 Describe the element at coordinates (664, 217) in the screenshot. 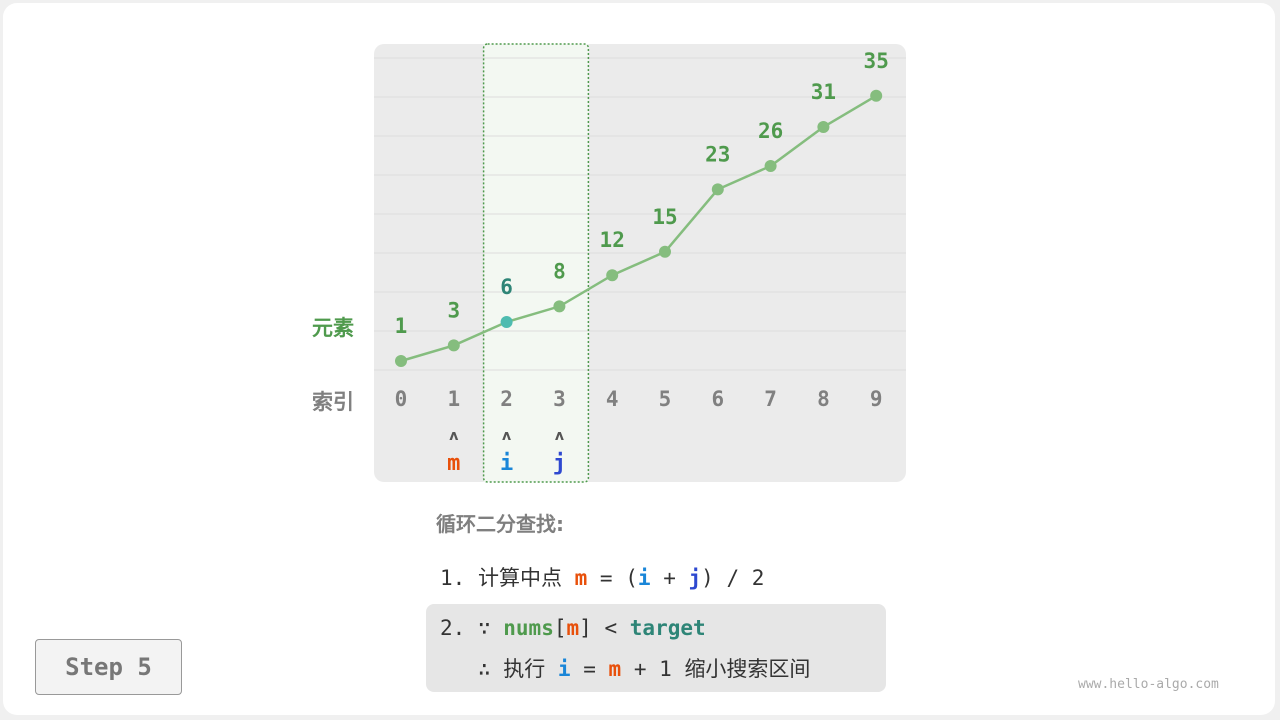

I see `value-label: 15` at that location.